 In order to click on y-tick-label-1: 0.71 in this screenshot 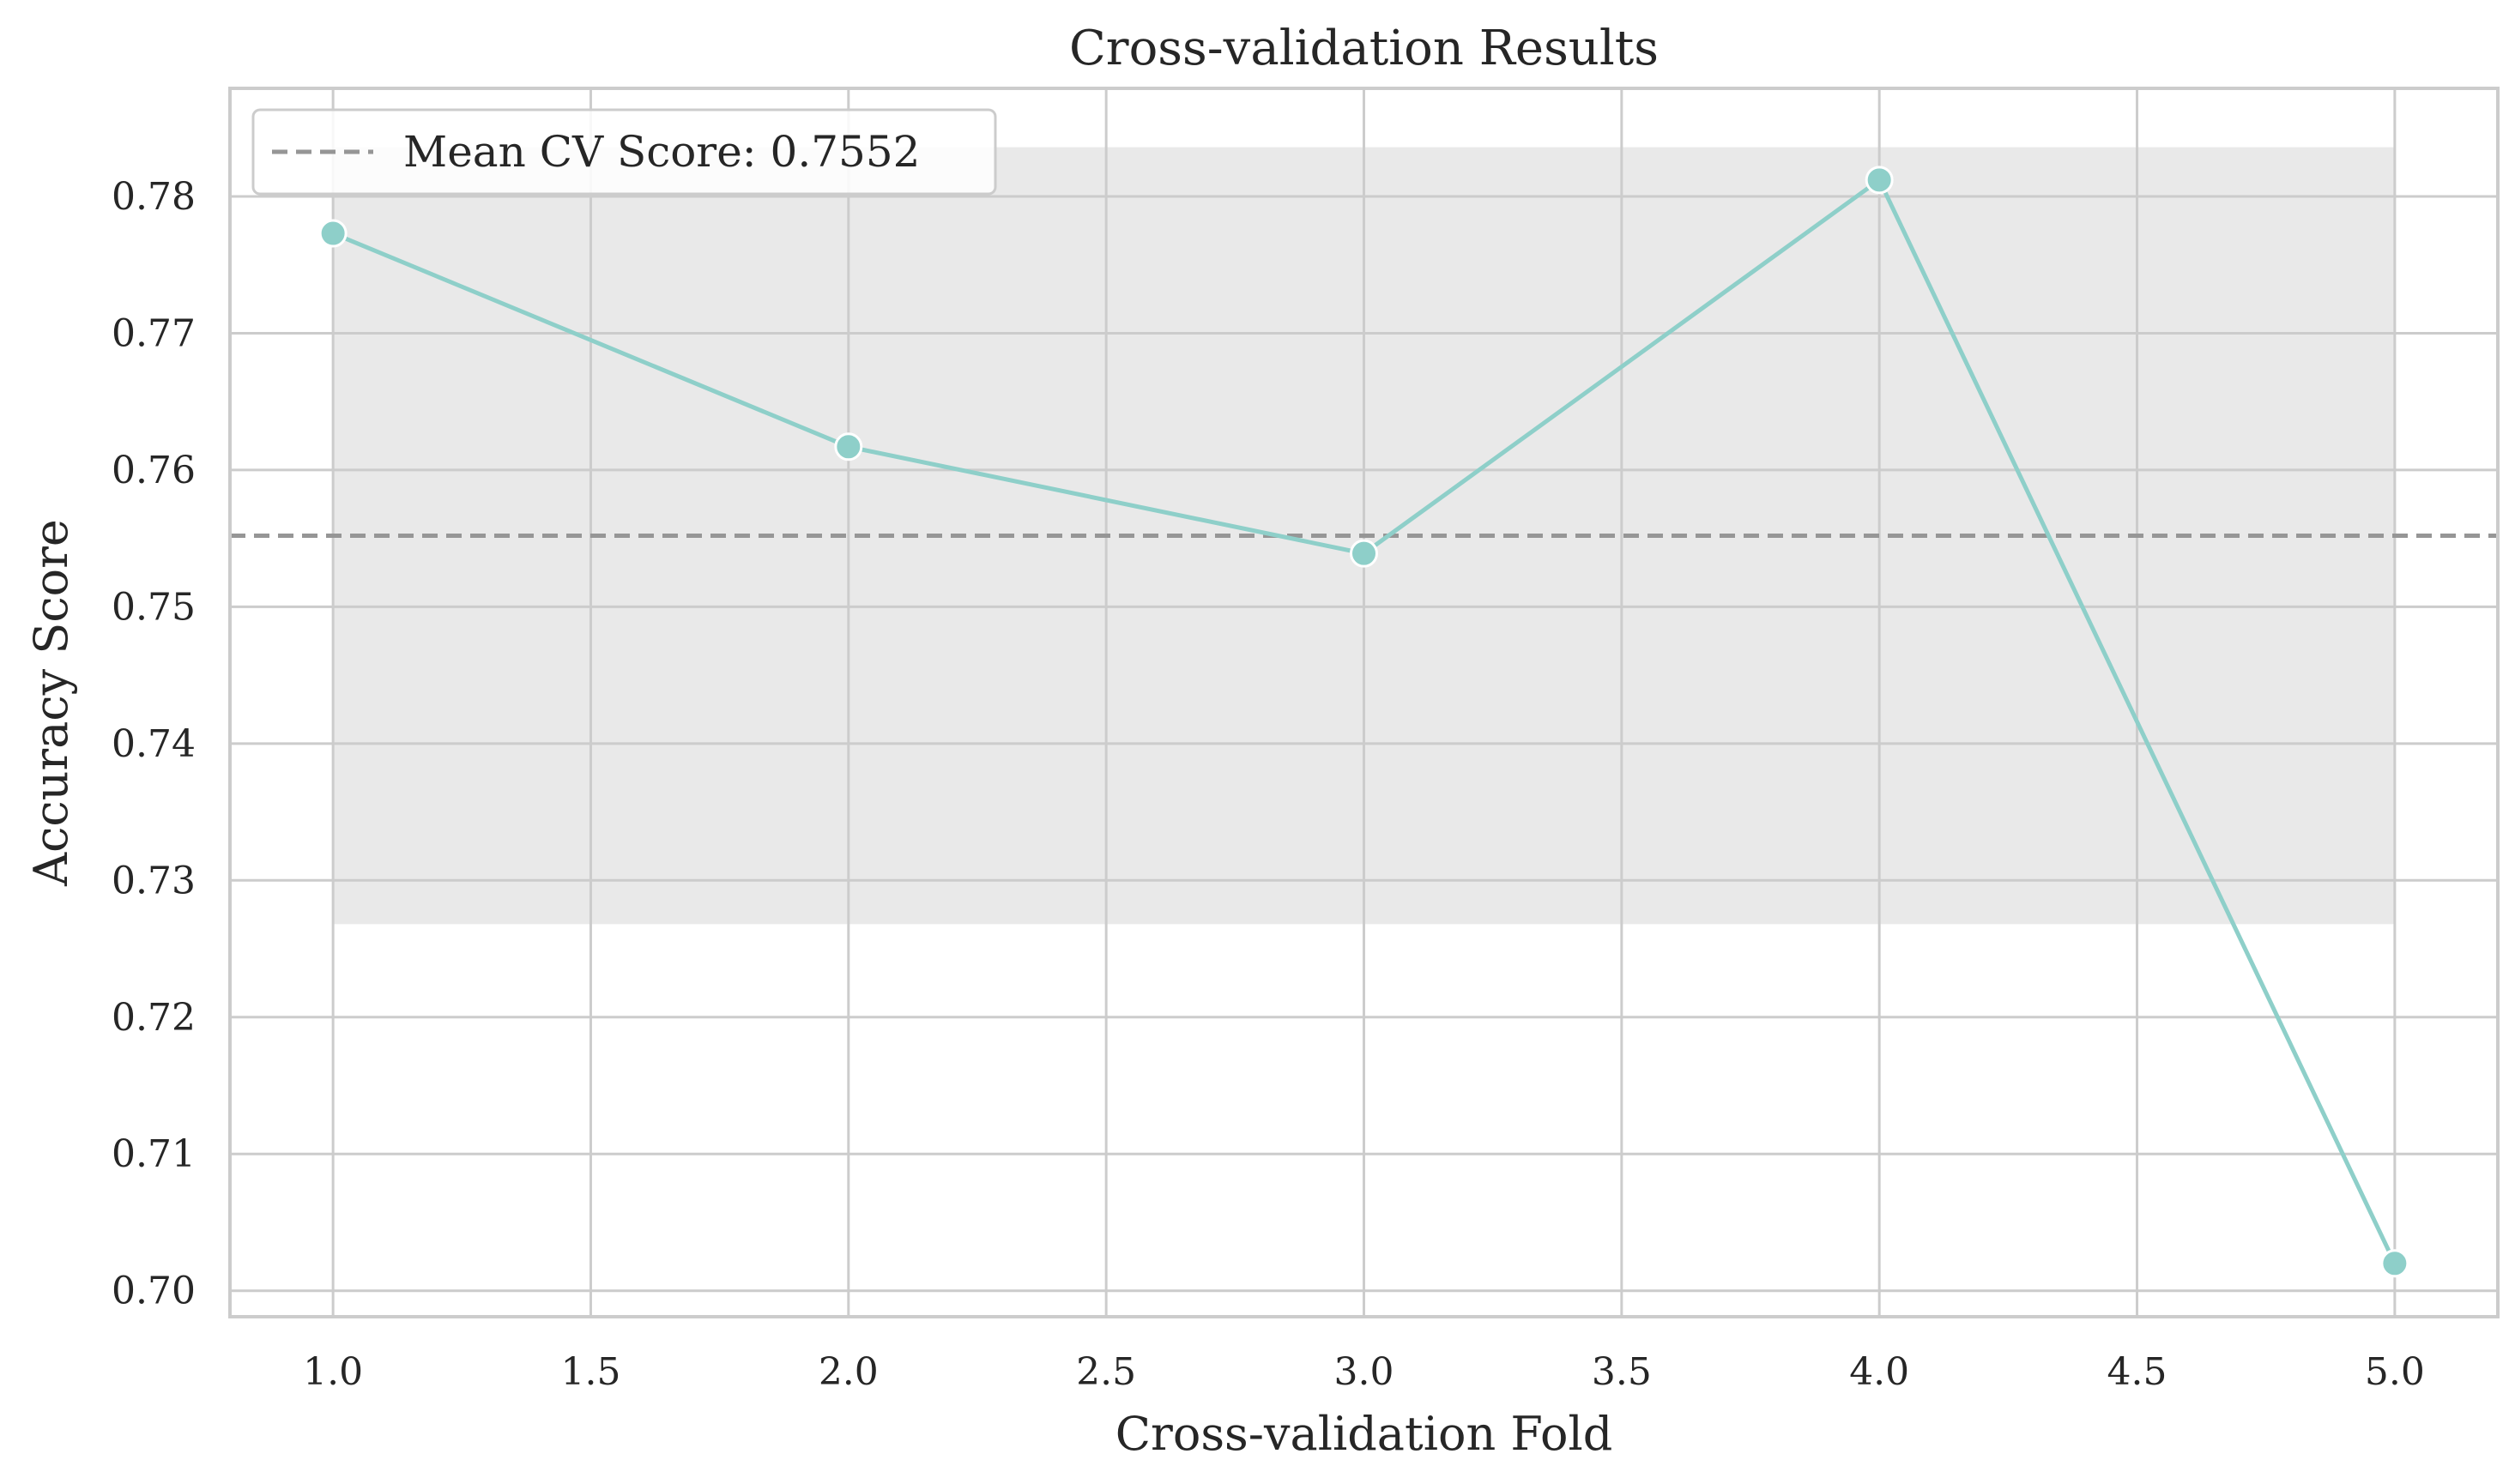, I will do `click(154, 1154)`.